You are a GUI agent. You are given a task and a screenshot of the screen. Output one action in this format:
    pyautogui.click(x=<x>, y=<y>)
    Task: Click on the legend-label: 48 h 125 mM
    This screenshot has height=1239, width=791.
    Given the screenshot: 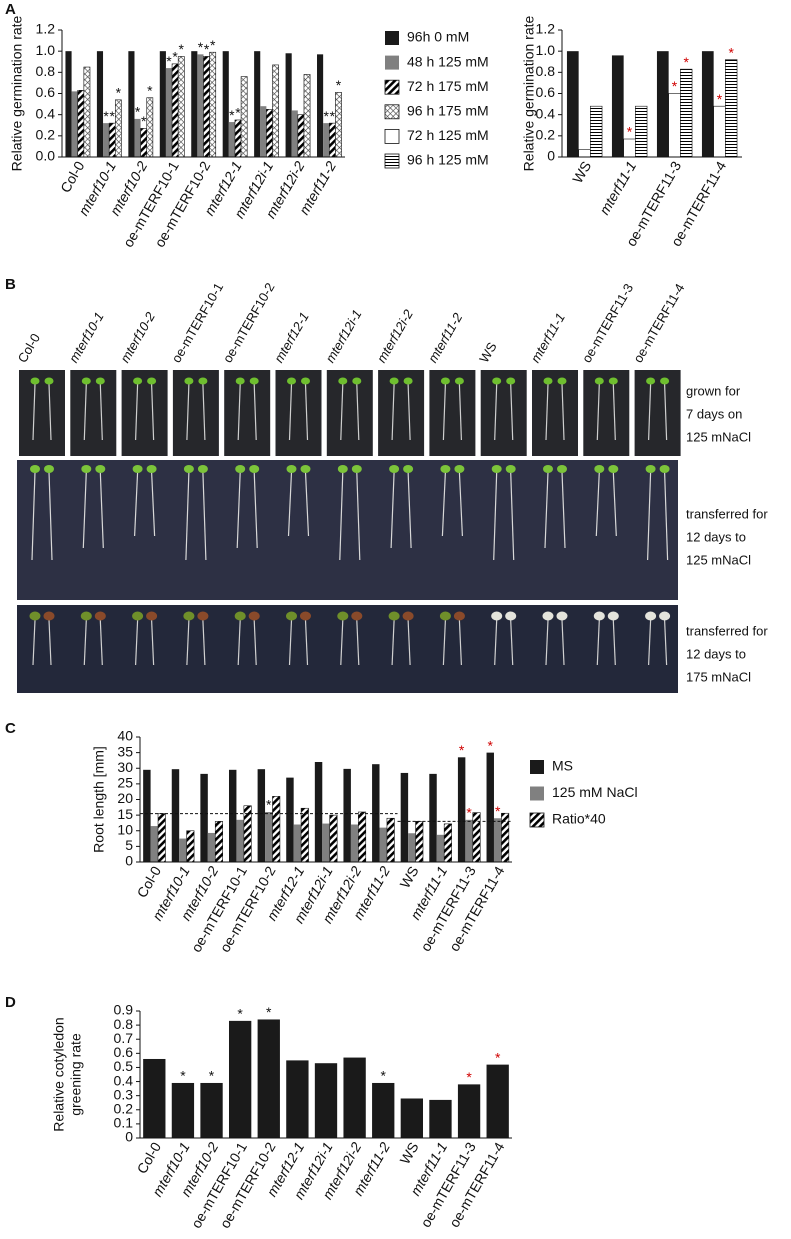 What is the action you would take?
    pyautogui.click(x=448, y=61)
    